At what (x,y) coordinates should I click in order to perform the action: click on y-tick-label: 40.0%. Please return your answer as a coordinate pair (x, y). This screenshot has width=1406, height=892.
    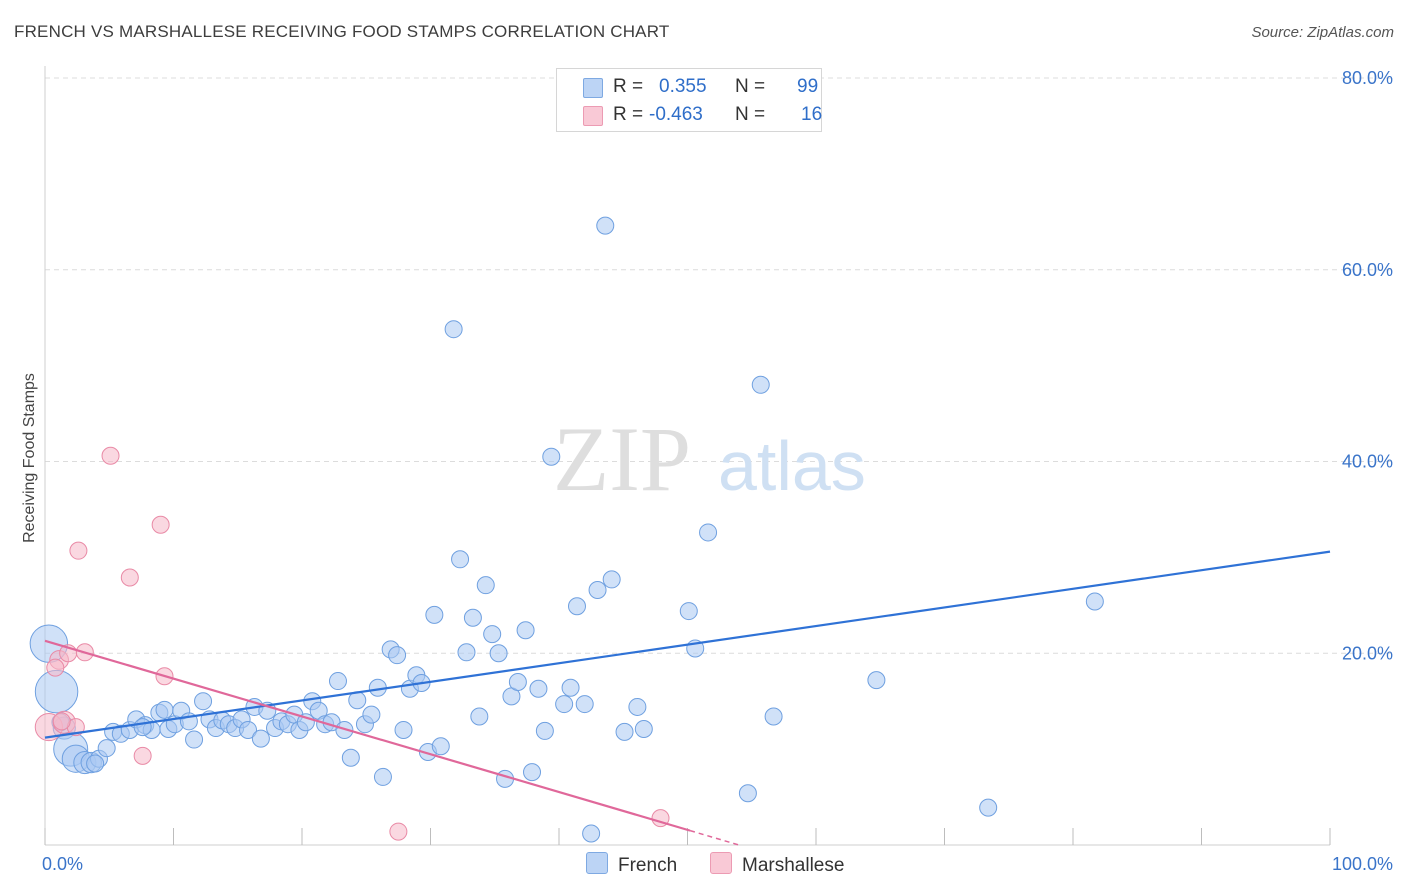
    Looking at the image, I should click on (1367, 462).